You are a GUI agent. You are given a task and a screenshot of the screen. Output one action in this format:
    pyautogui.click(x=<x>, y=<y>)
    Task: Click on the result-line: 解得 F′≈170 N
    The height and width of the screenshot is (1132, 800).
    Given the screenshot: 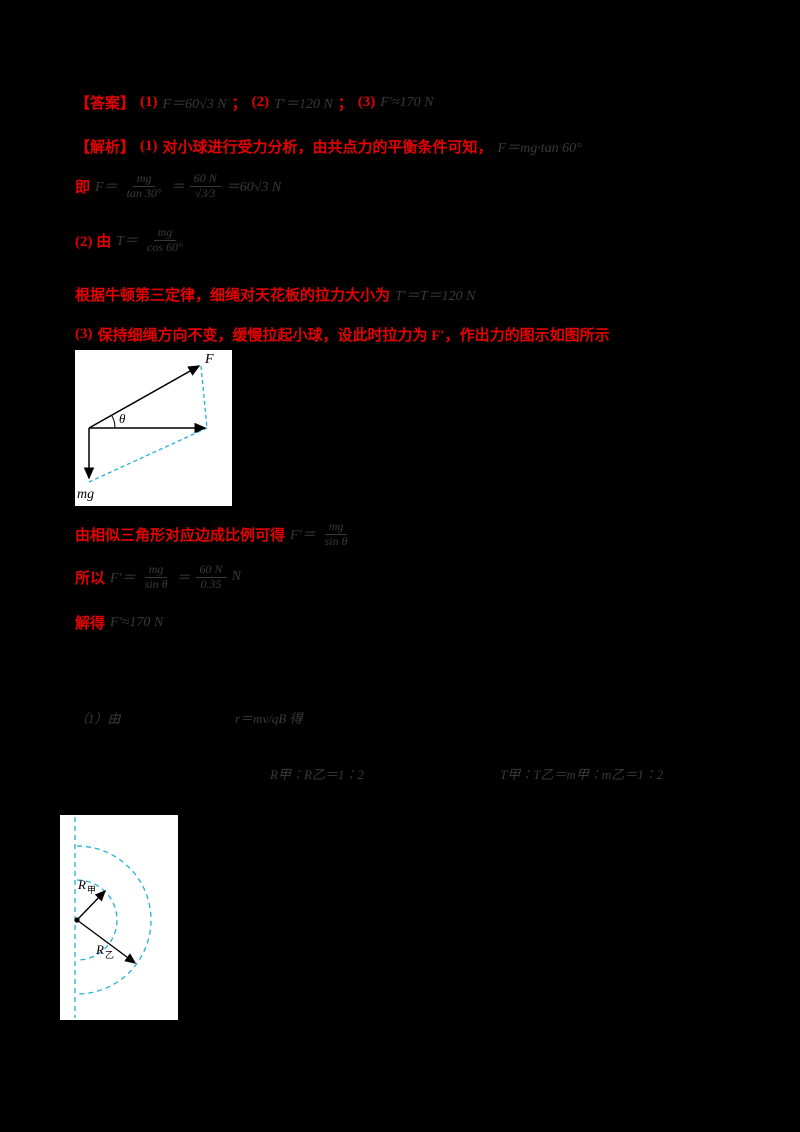 What is the action you would take?
    pyautogui.click(x=119, y=622)
    